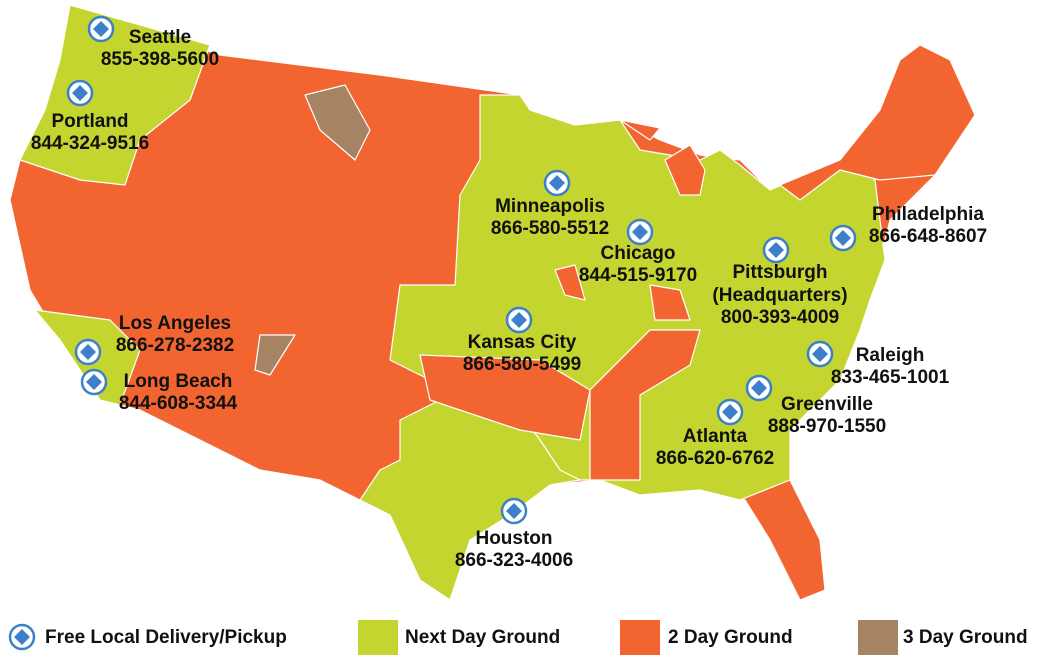 This screenshot has width=1044, height=657. What do you see at coordinates (827, 426) in the screenshot?
I see `location-phone: 888-970-1550` at bounding box center [827, 426].